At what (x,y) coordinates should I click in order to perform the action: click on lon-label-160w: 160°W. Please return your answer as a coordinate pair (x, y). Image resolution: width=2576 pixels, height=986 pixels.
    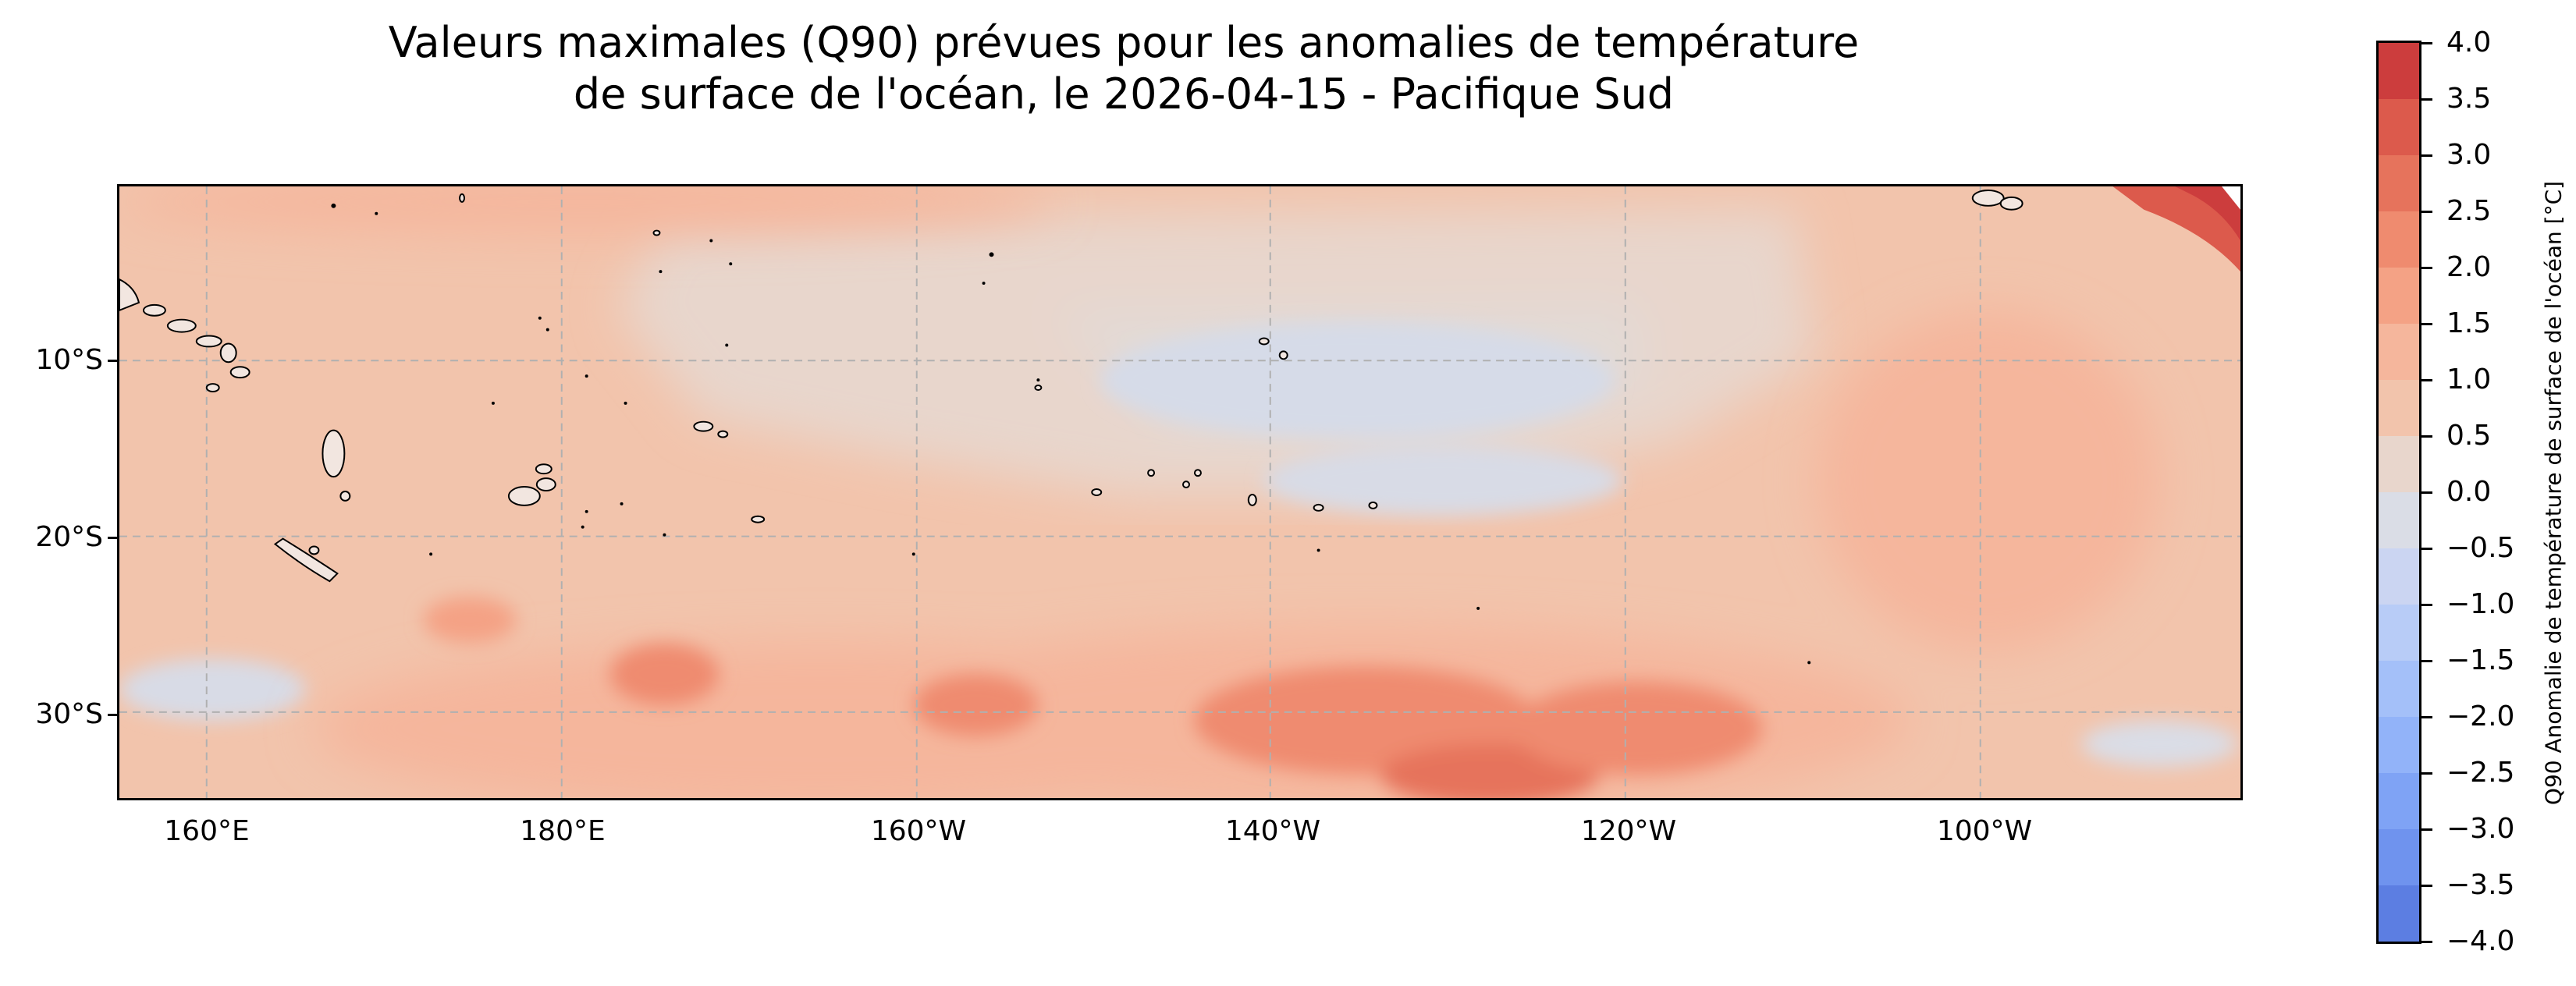
    Looking at the image, I should click on (918, 831).